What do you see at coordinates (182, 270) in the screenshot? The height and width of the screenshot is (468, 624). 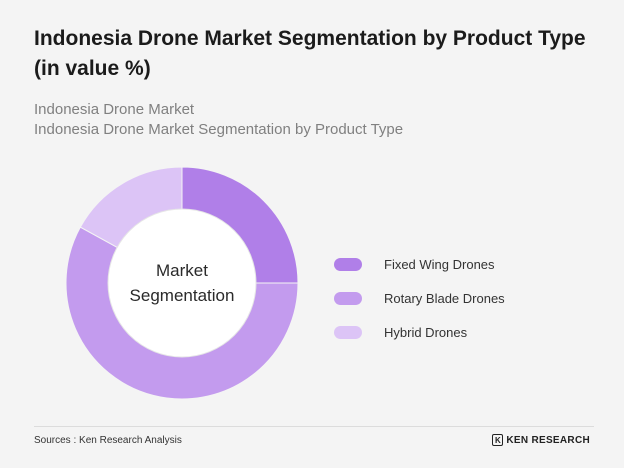 I see `center-label-line-1: Market` at bounding box center [182, 270].